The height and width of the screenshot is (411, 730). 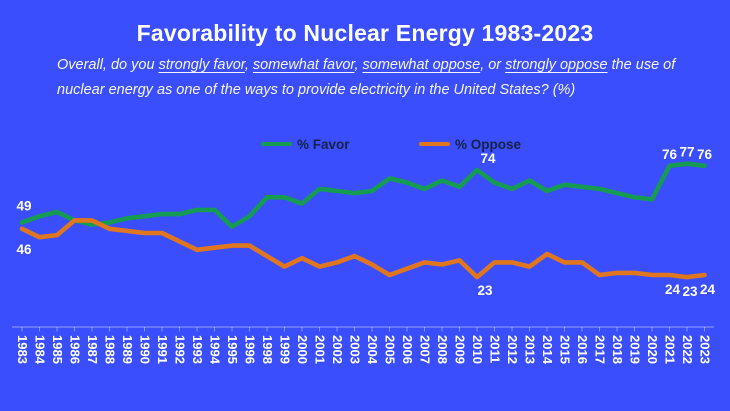 What do you see at coordinates (267, 349) in the screenshot?
I see `x-axis-label: 1998` at bounding box center [267, 349].